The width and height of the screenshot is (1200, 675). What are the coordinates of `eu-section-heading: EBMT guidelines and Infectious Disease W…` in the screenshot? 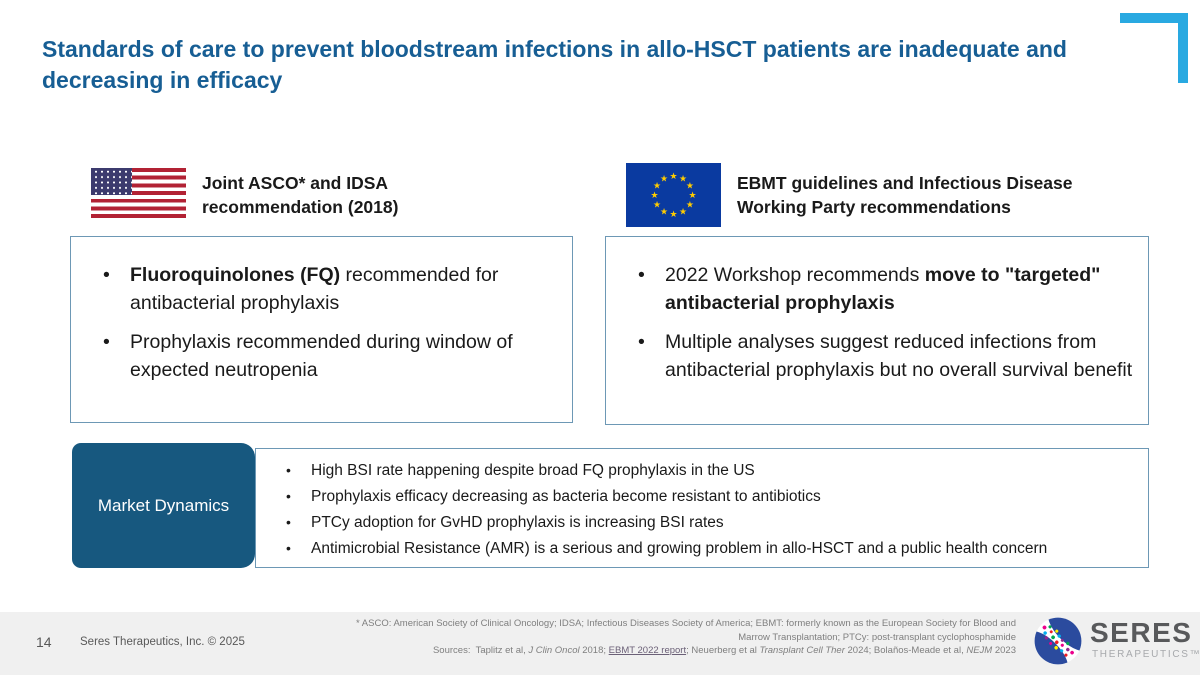 It's located at (905, 195).